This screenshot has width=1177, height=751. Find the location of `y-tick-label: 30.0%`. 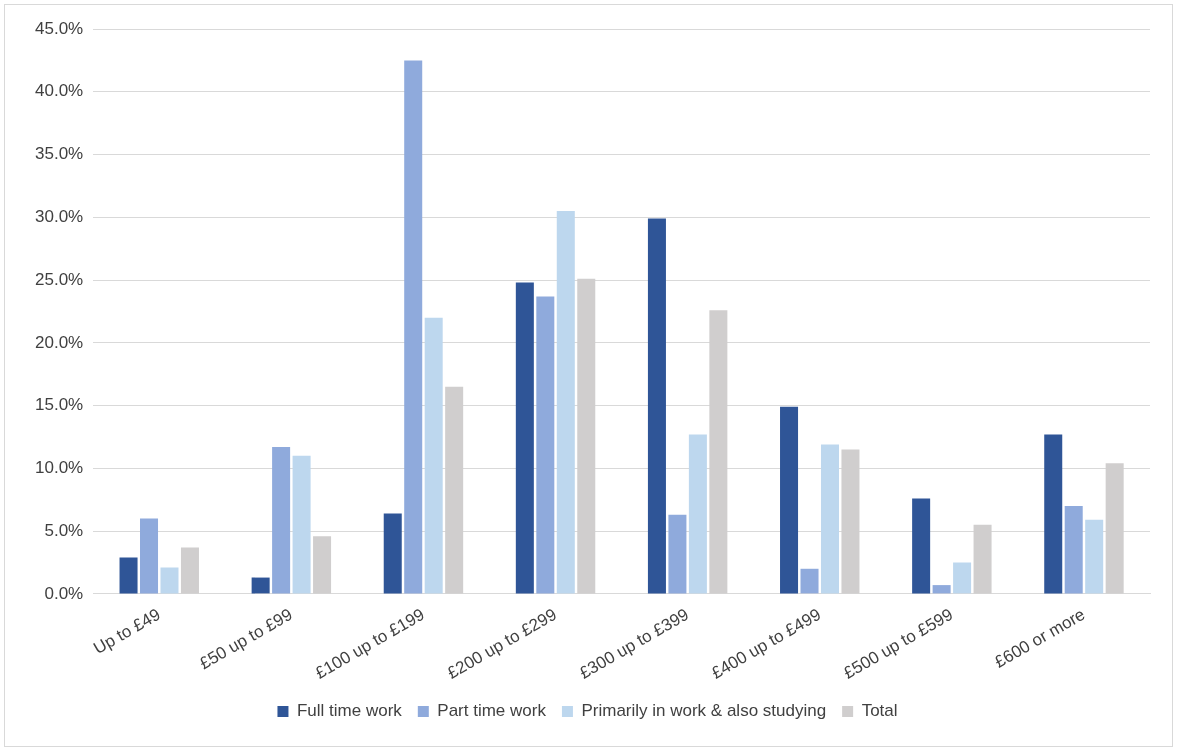

y-tick-label: 30.0% is located at coordinates (59, 216).